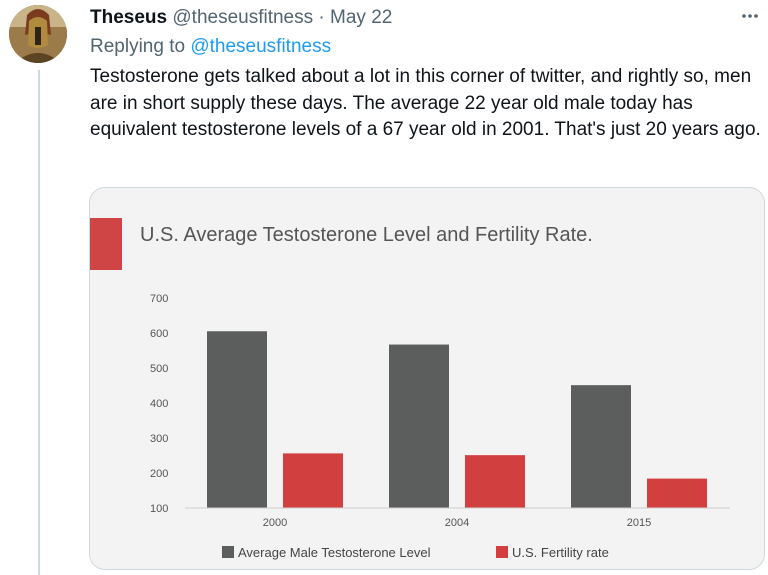 This screenshot has height=575, width=768. Describe the element at coordinates (261, 46) in the screenshot. I see `replying-to-mention: @theseusfitness` at that location.